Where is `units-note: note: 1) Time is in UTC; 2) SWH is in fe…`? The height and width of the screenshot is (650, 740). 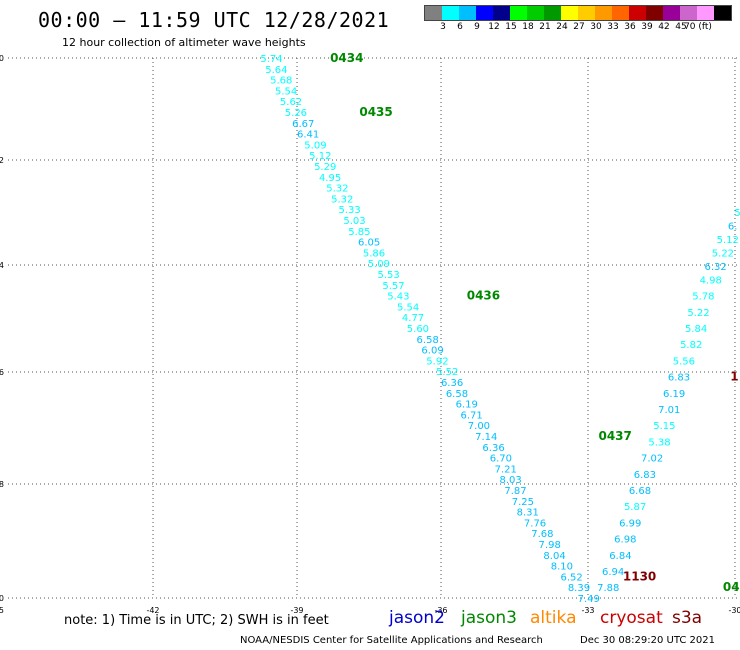
units-note: note: 1) Time is in UTC; 2) SWH is in fe… is located at coordinates (196, 620).